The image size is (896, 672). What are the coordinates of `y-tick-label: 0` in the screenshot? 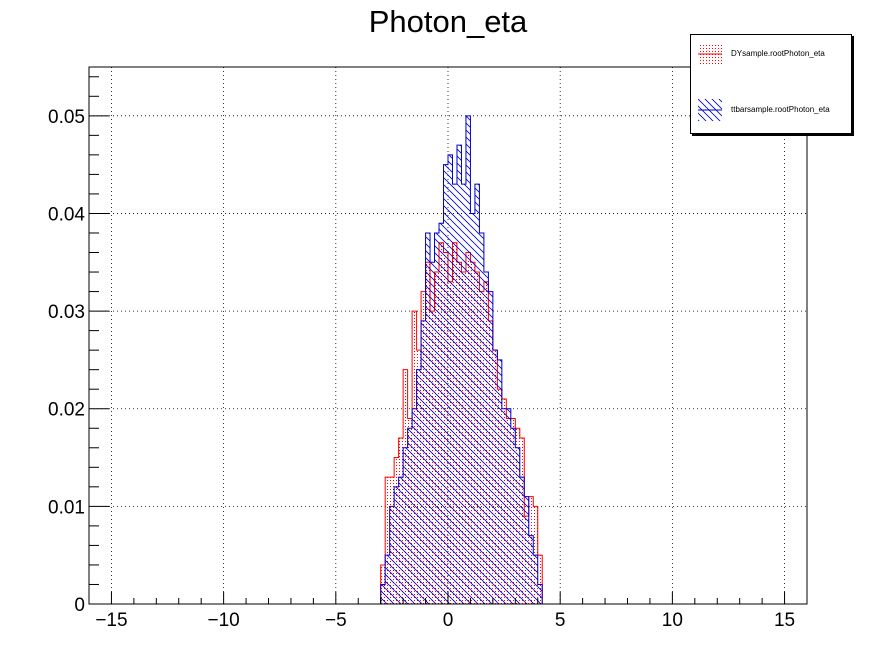 It's located at (79, 605).